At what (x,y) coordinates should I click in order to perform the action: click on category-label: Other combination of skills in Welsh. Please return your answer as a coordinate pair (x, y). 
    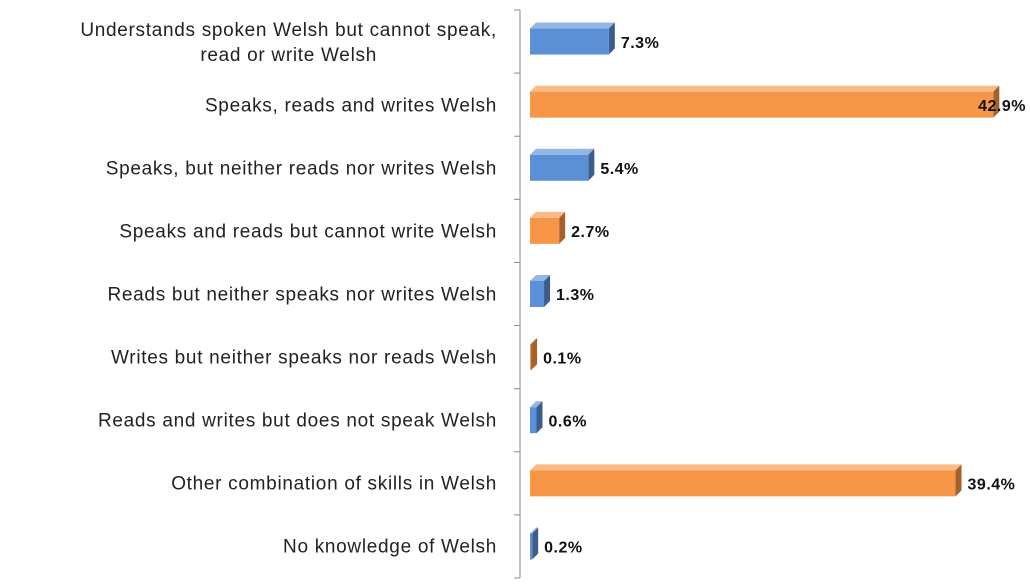
    Looking at the image, I should click on (334, 484).